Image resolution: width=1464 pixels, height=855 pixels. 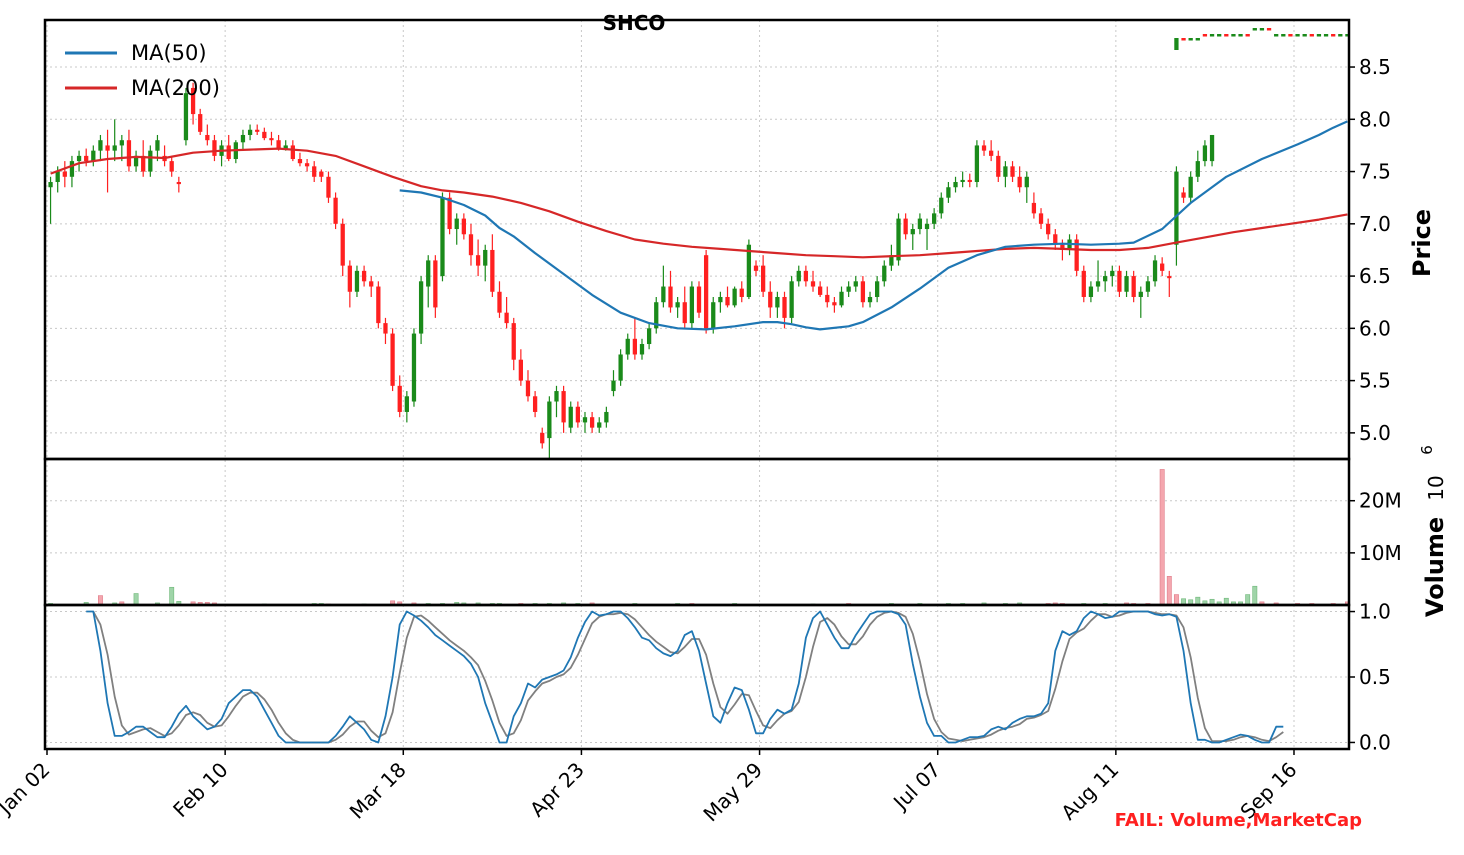 I want to click on price-tick-label: 7.0, so click(x=1375, y=224).